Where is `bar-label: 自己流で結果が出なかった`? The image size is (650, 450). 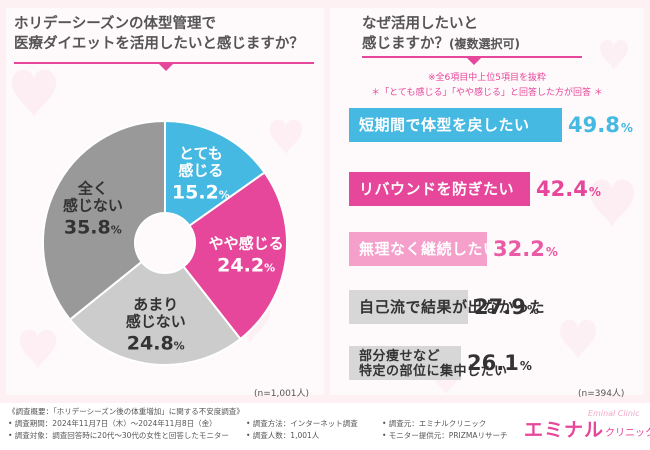
bar-label: 自己流で結果が出なかった is located at coordinates (452, 307).